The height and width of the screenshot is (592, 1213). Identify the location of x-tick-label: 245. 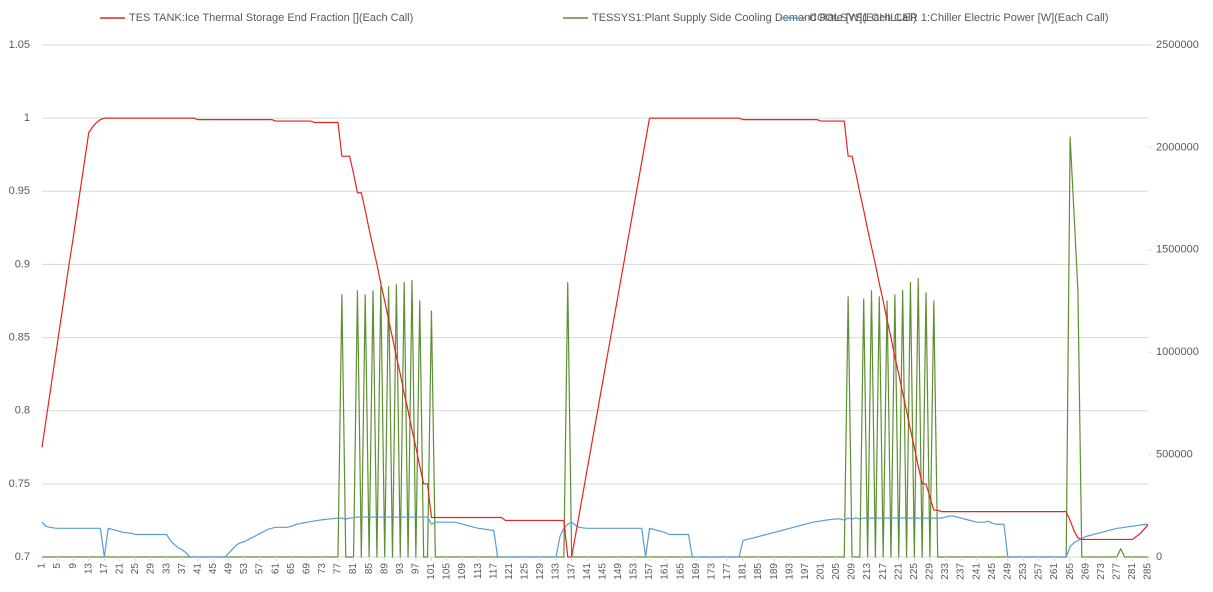
(992, 571).